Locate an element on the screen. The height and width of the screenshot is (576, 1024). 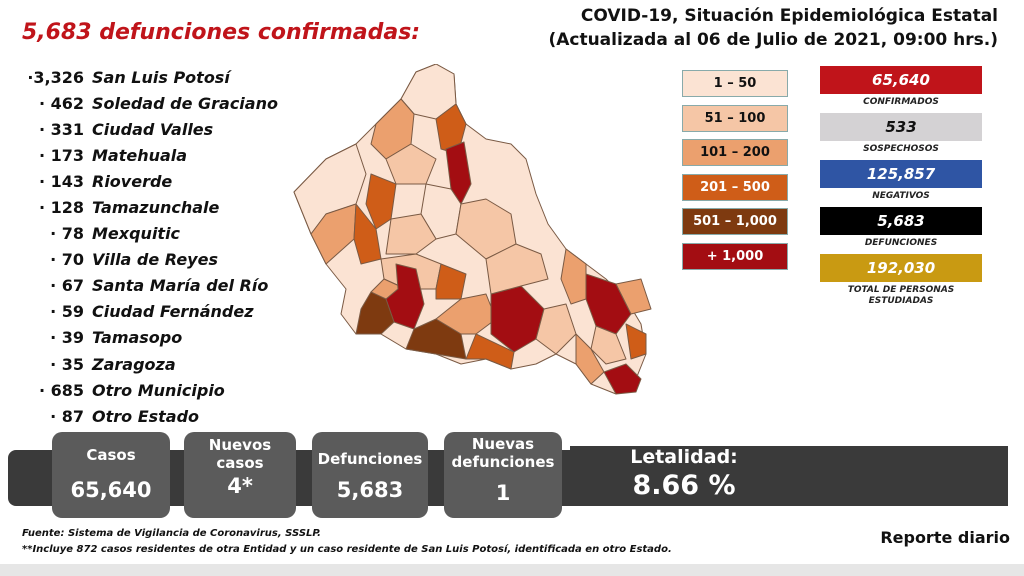
card-nuevos-casos: Nuevos casos 4* is located at coordinates (240, 475).